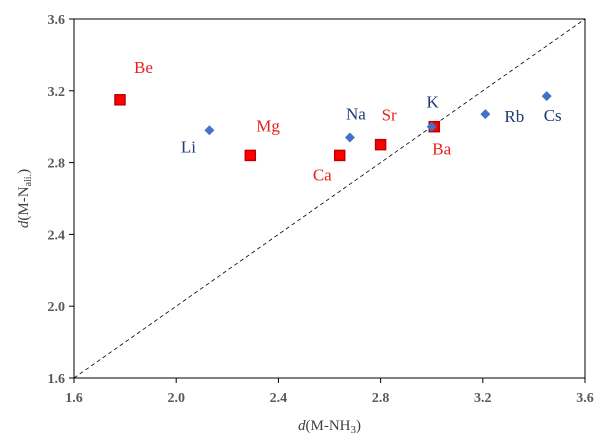  I want to click on y-tick-label: 3.2, so click(57, 92).